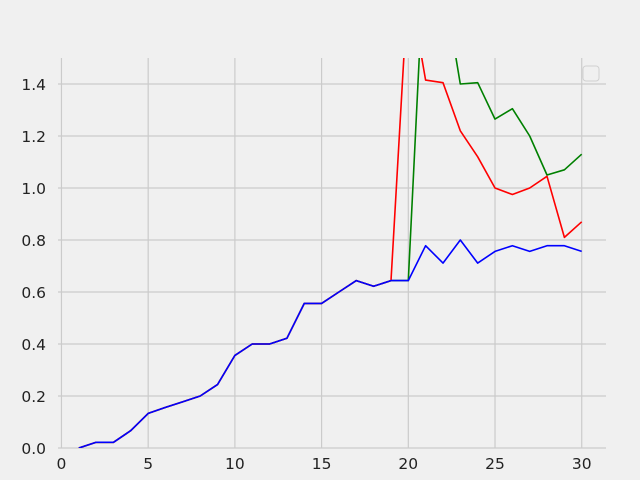 This screenshot has width=640, height=480. Describe the element at coordinates (148, 464) in the screenshot. I see `x-tick-label: 5` at that location.